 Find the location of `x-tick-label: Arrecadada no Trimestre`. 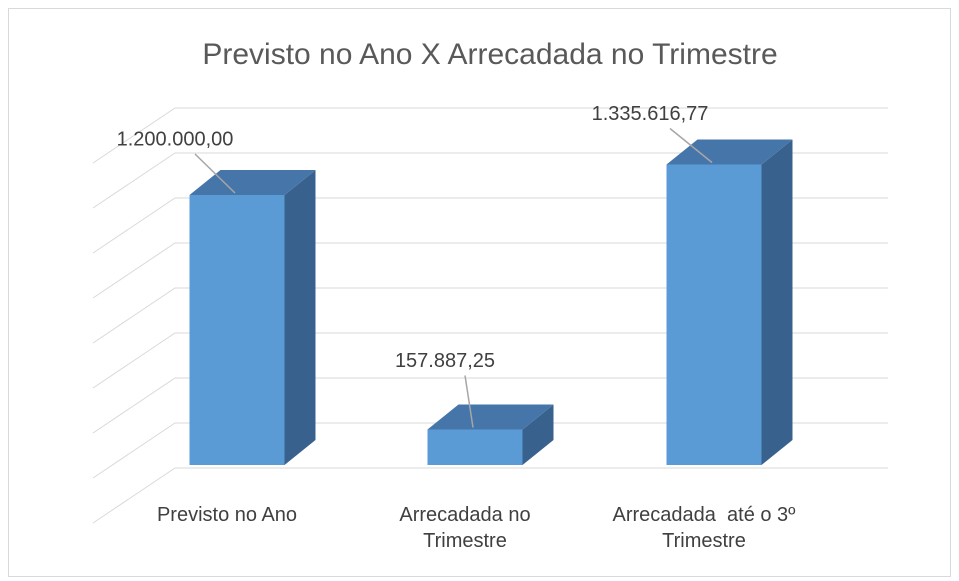

x-tick-label: Arrecadada no Trimestre is located at coordinates (467, 528).